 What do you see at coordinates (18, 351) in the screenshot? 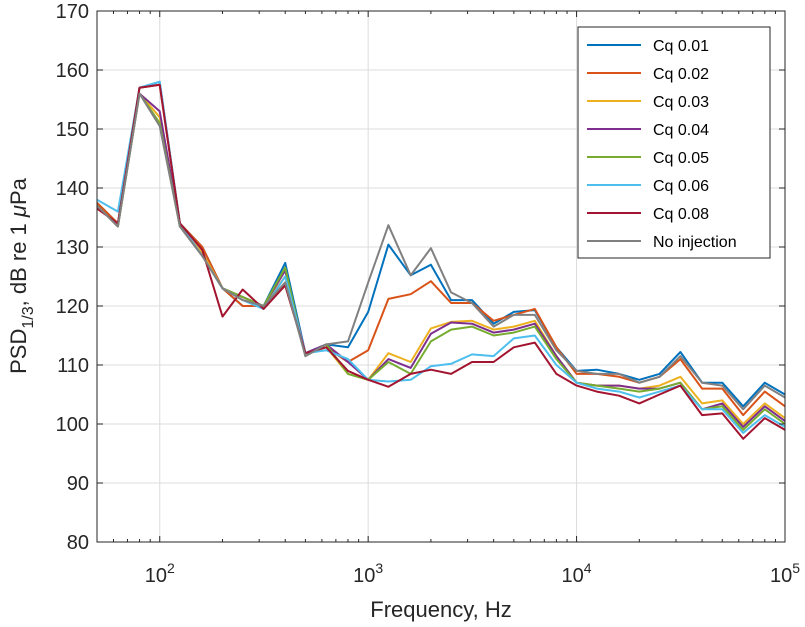
I see `y-label-main: PSD` at bounding box center [18, 351].